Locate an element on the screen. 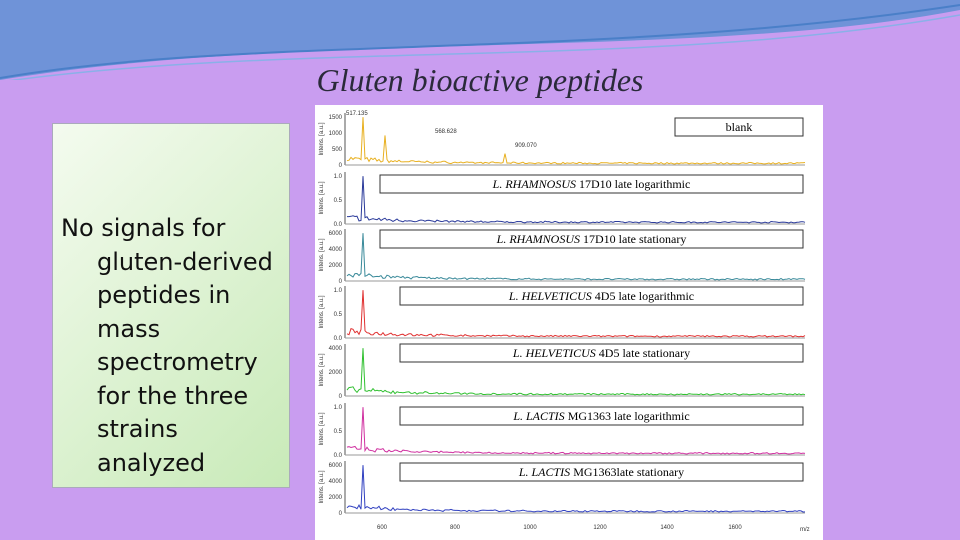 Image resolution: width=960 pixels, height=540 pixels. peak-label: 517.135 is located at coordinates (357, 114).